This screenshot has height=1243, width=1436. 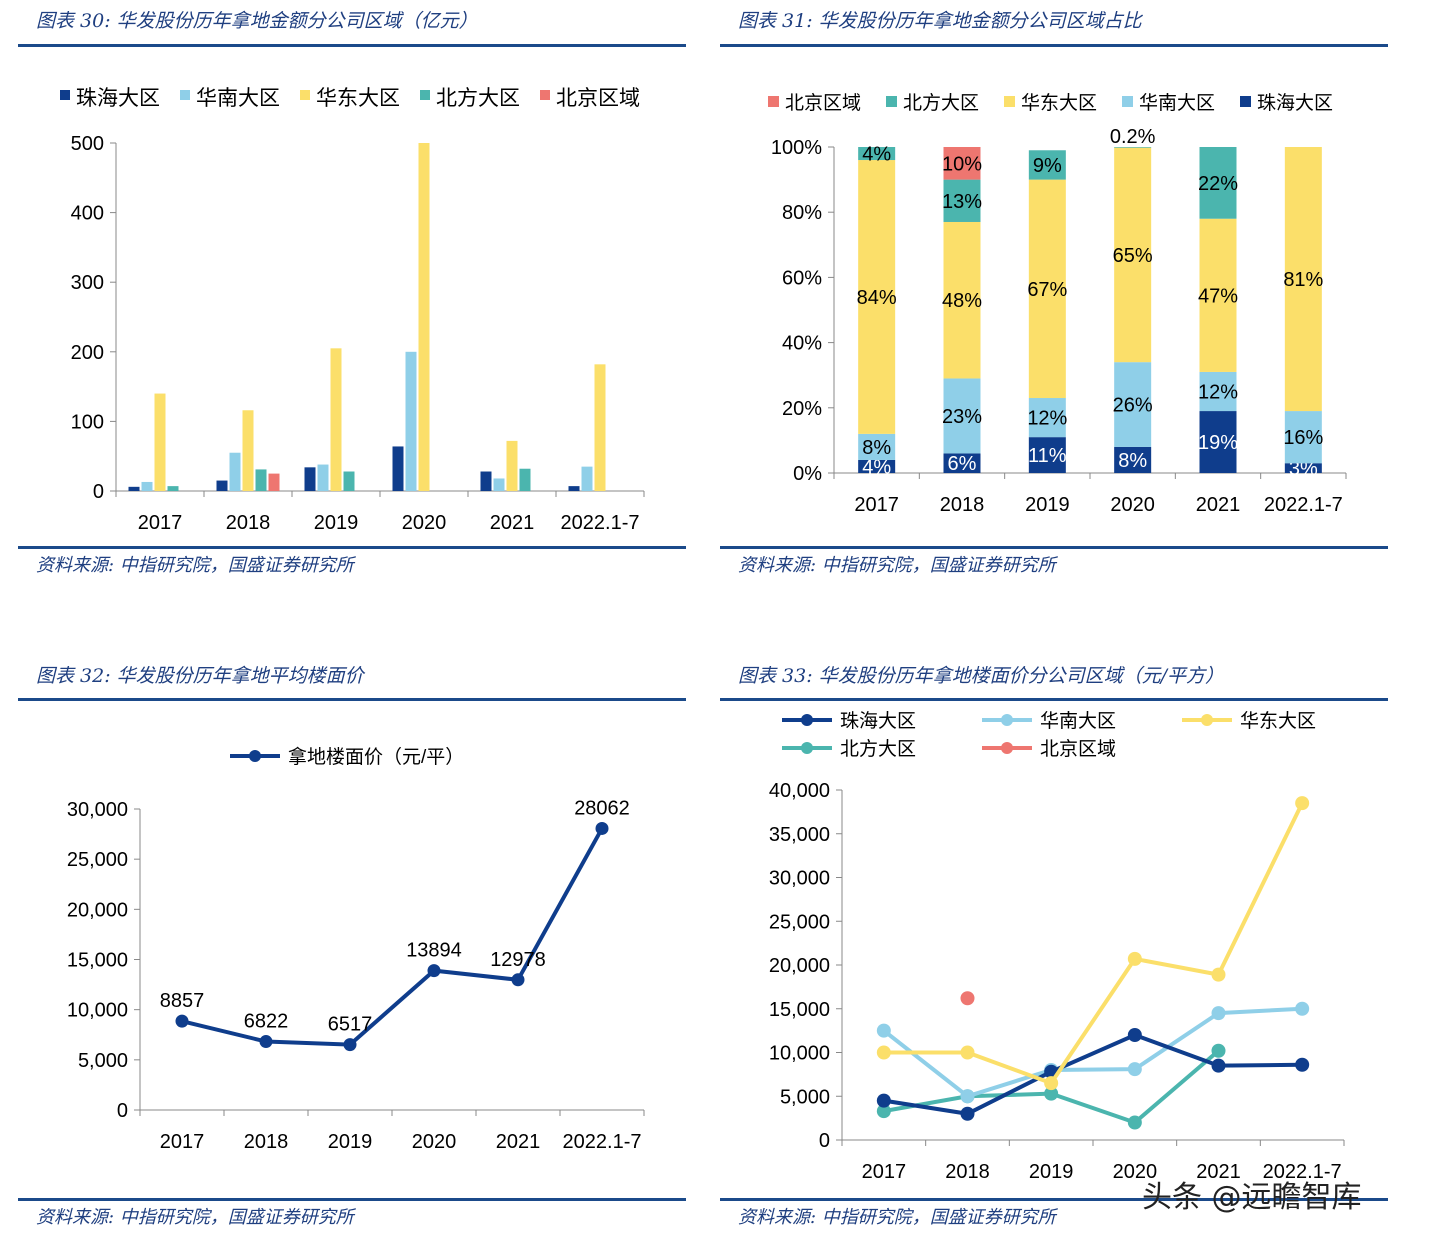 I want to click on y-tick-label: 15,000, so click(x=97, y=961).